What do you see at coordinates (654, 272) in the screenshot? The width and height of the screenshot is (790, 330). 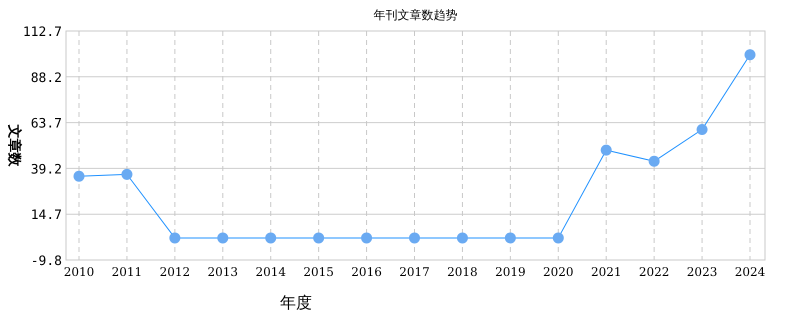 I see `x-tick-label: 2022` at bounding box center [654, 272].